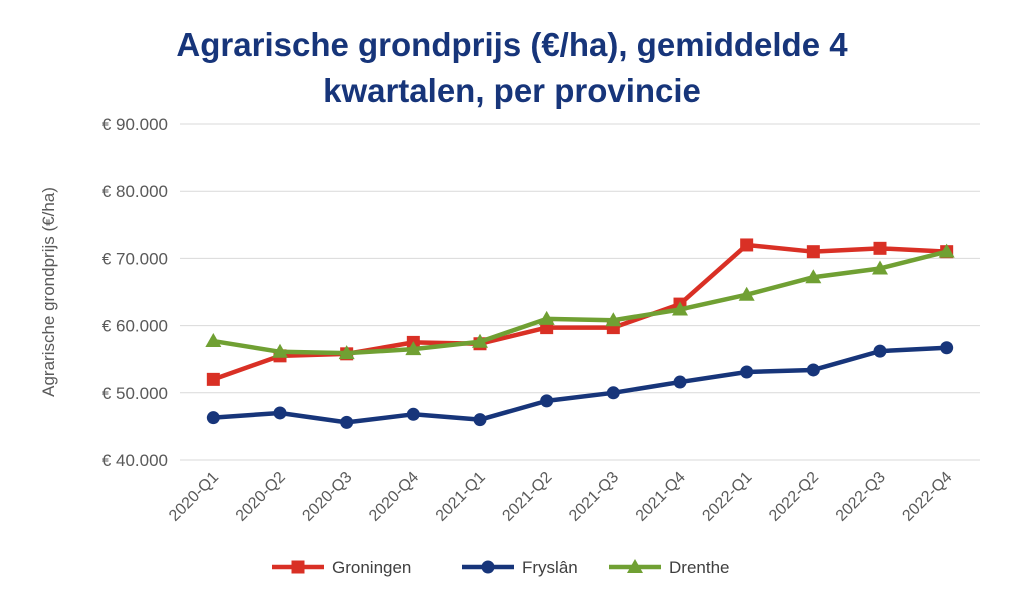 The image size is (1024, 604). I want to click on legend-label: Groningen, so click(371, 567).